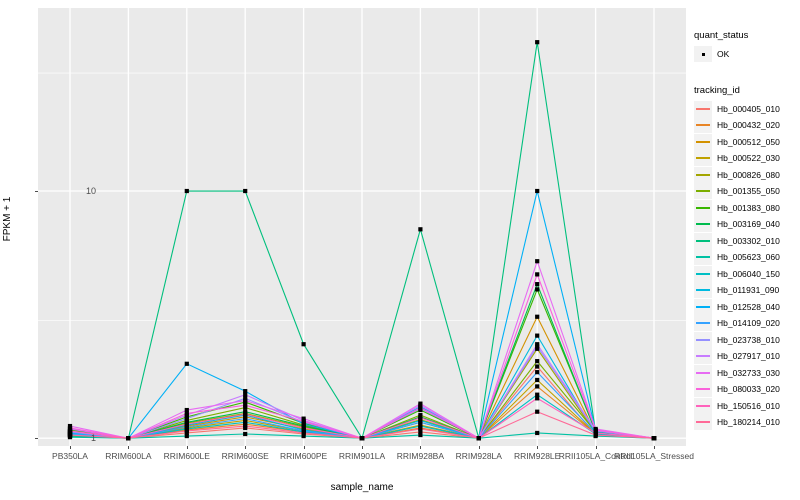 This screenshot has width=800, height=500. Describe the element at coordinates (745, 142) in the screenshot. I see `legend-item: Hb_000512_050` at that location.